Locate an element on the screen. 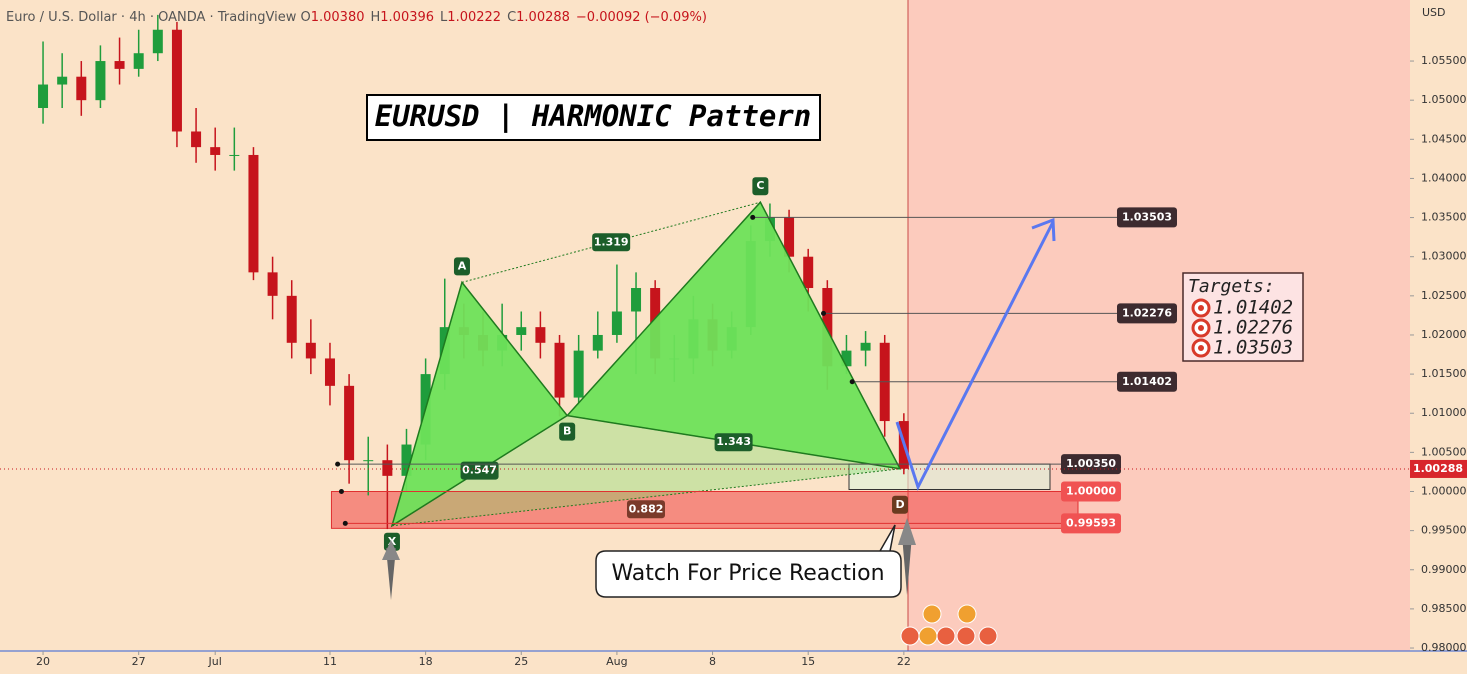  annotation-box is located at coordinates (748, 561).